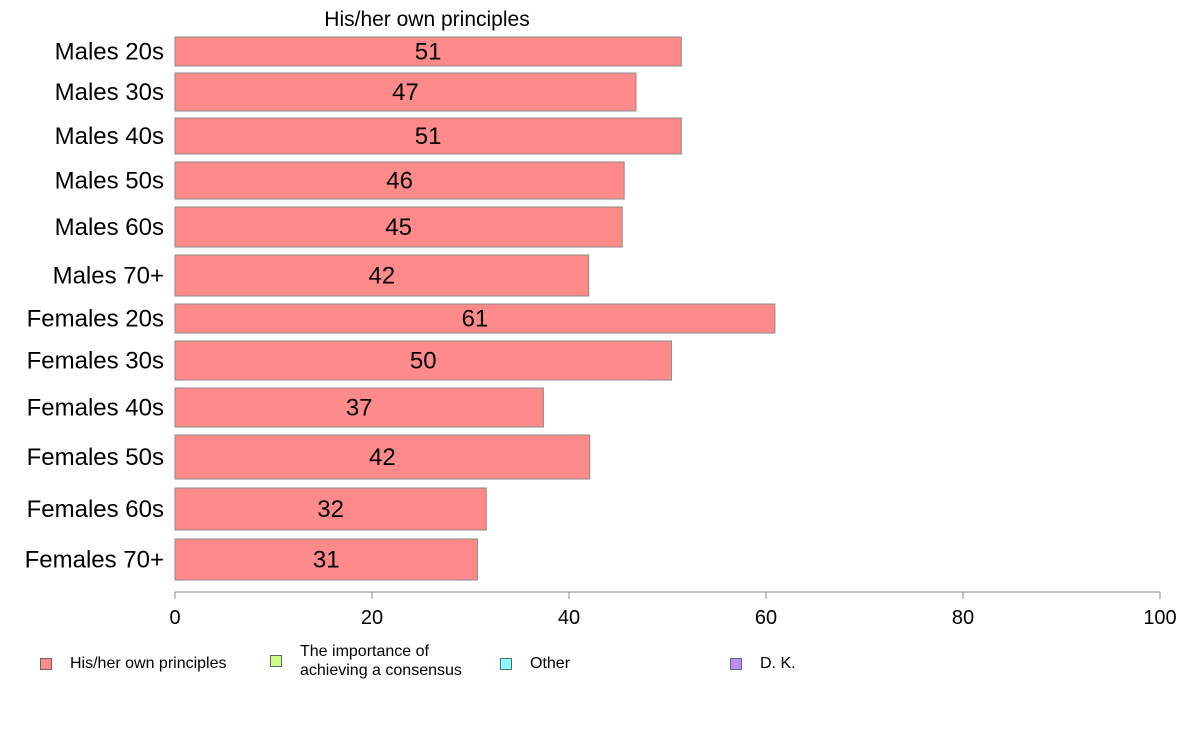 The height and width of the screenshot is (736, 1188). Describe the element at coordinates (108, 276) in the screenshot. I see `category-label-males-70plus: Males 70+` at that location.